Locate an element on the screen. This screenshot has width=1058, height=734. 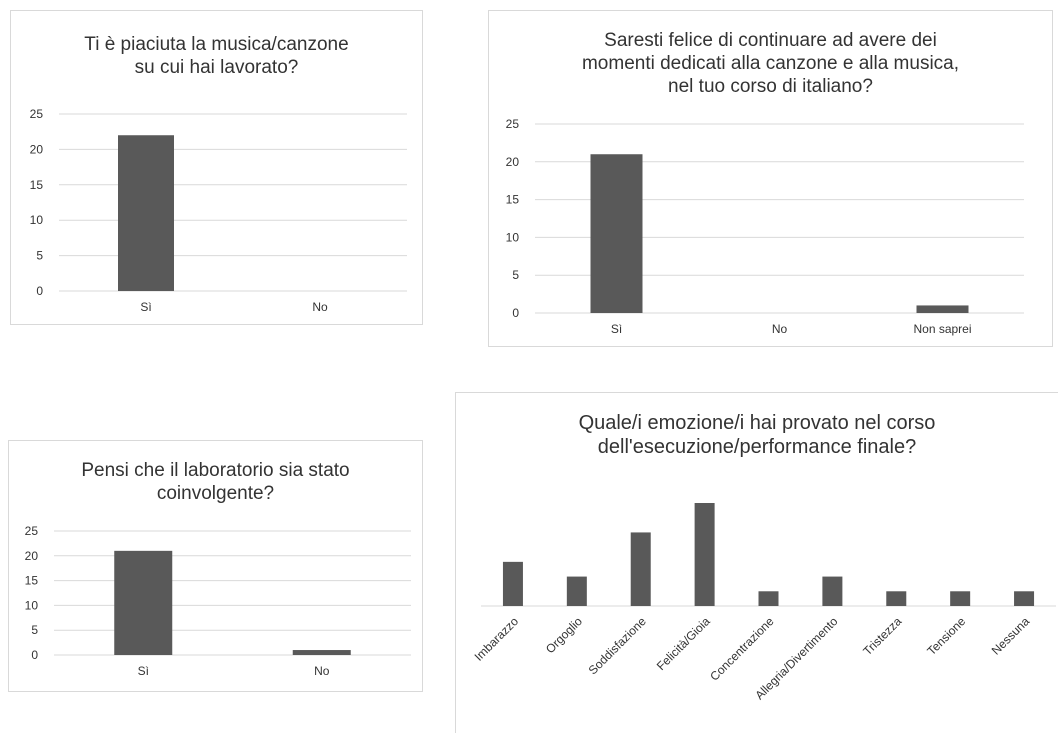
x-tick-label: Tensione is located at coordinates (946, 636).